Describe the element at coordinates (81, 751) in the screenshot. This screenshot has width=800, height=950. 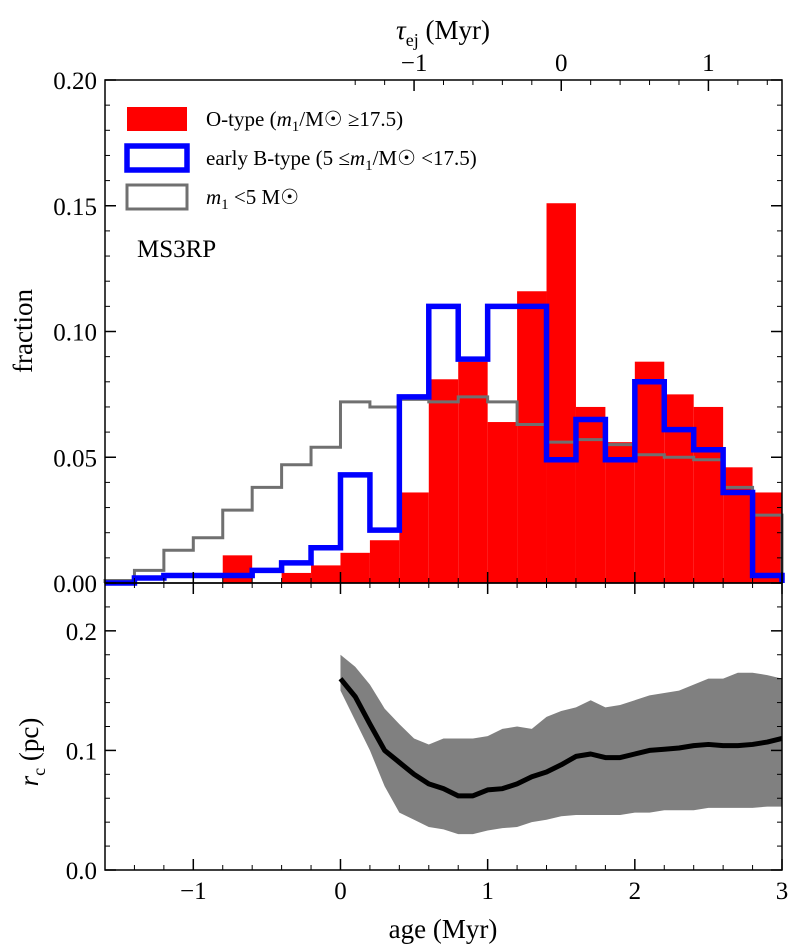
I see `y-tick-label: 0.1` at that location.